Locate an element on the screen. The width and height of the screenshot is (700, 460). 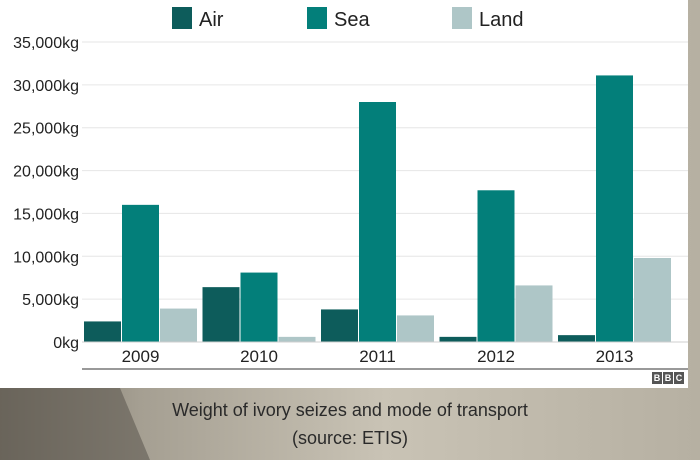
bar-air-2010 is located at coordinates (221, 314).